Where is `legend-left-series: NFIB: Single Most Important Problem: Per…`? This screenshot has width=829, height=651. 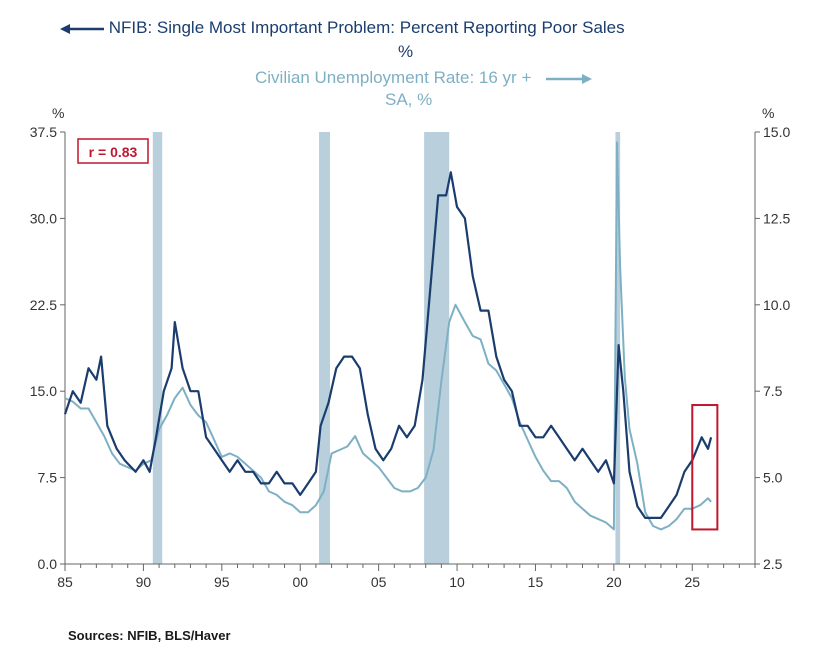 legend-left-series: NFIB: Single Most Important Problem: Per… is located at coordinates (342, 28).